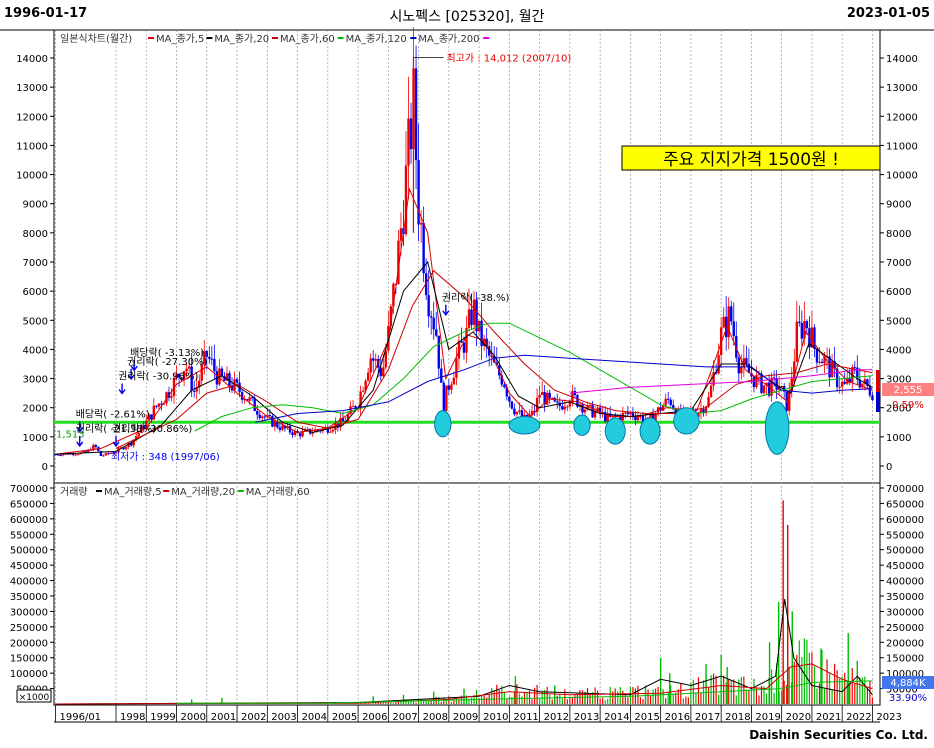 This screenshot has height=748, width=934. Describe the element at coordinates (905, 659) in the screenshot. I see `vol-tick-label-right: 150000` at that location.